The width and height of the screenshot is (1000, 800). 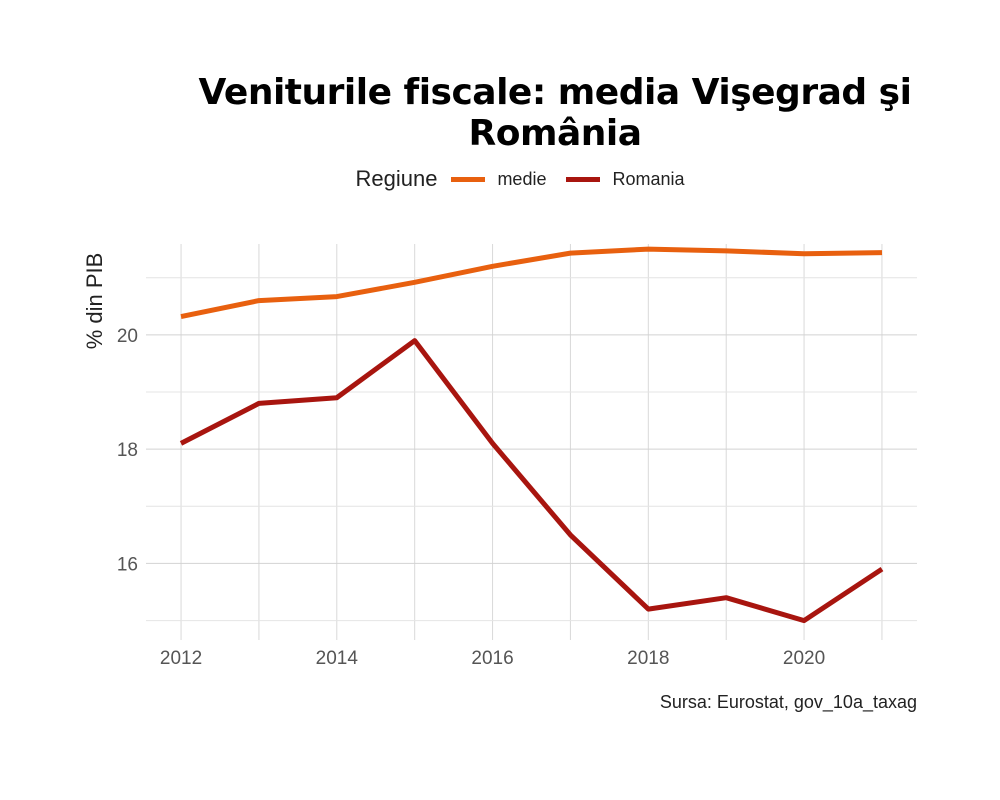 What do you see at coordinates (127, 564) in the screenshot?
I see `y-tick-16: 16` at bounding box center [127, 564].